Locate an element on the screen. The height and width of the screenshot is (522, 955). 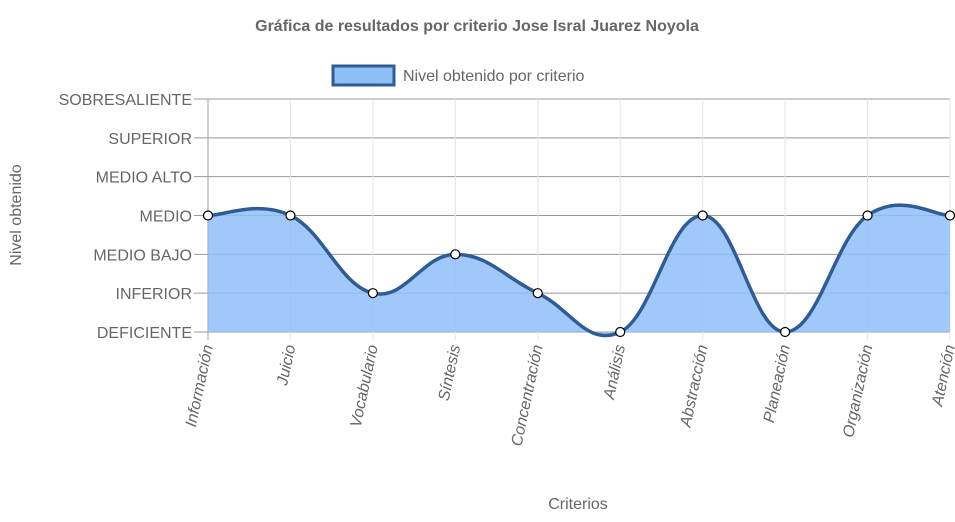
legend-label: Nivel obtenido por criterio is located at coordinates (494, 76).